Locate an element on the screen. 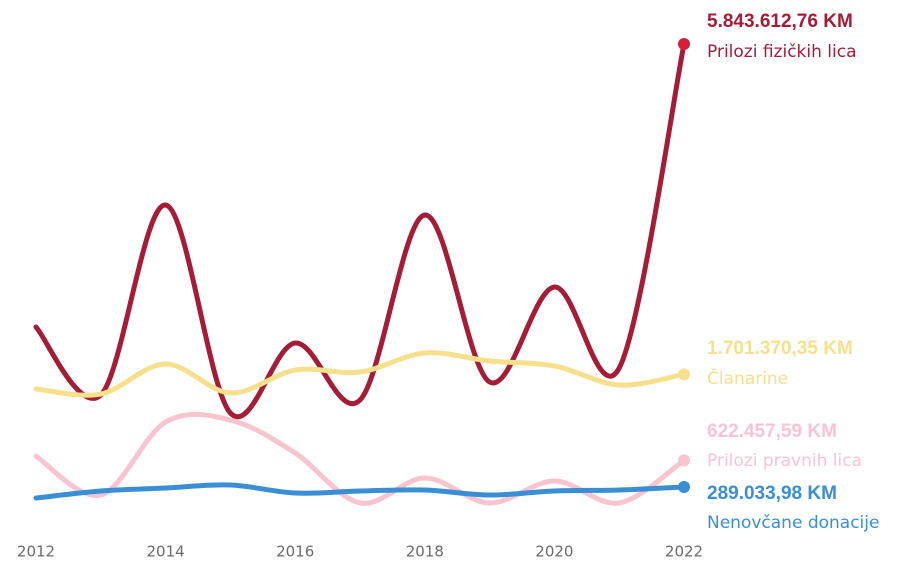  x-tick-label: 2020 is located at coordinates (554, 552).